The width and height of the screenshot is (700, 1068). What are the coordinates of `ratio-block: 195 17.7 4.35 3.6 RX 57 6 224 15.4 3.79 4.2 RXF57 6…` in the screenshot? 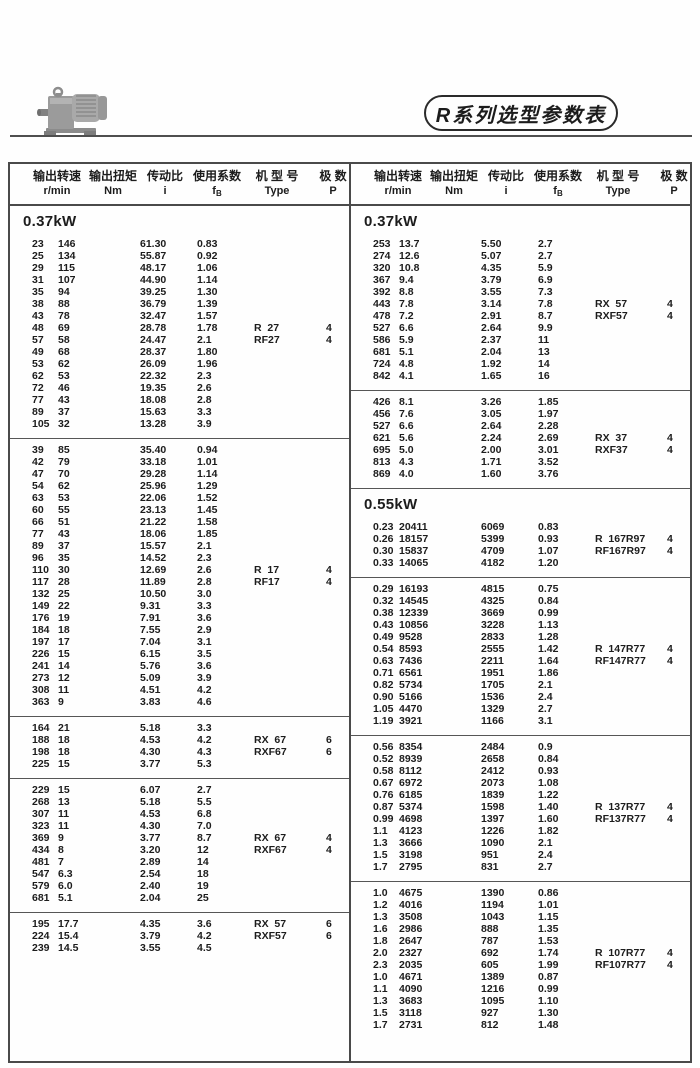 It's located at (179, 937).